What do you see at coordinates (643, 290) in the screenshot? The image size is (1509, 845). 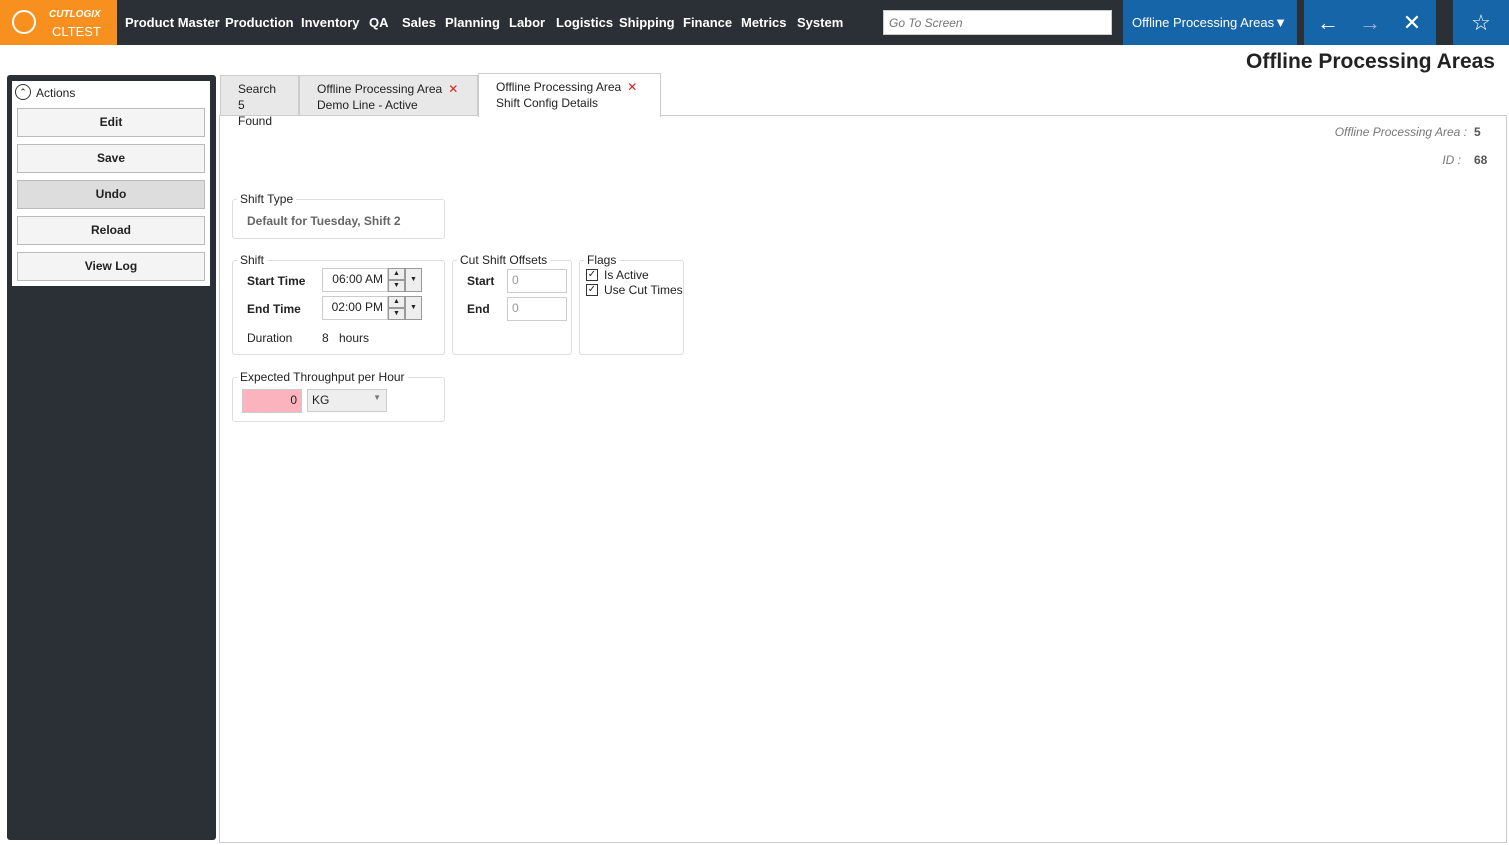 I see `use-cut-times-label: Use Cut Times` at bounding box center [643, 290].